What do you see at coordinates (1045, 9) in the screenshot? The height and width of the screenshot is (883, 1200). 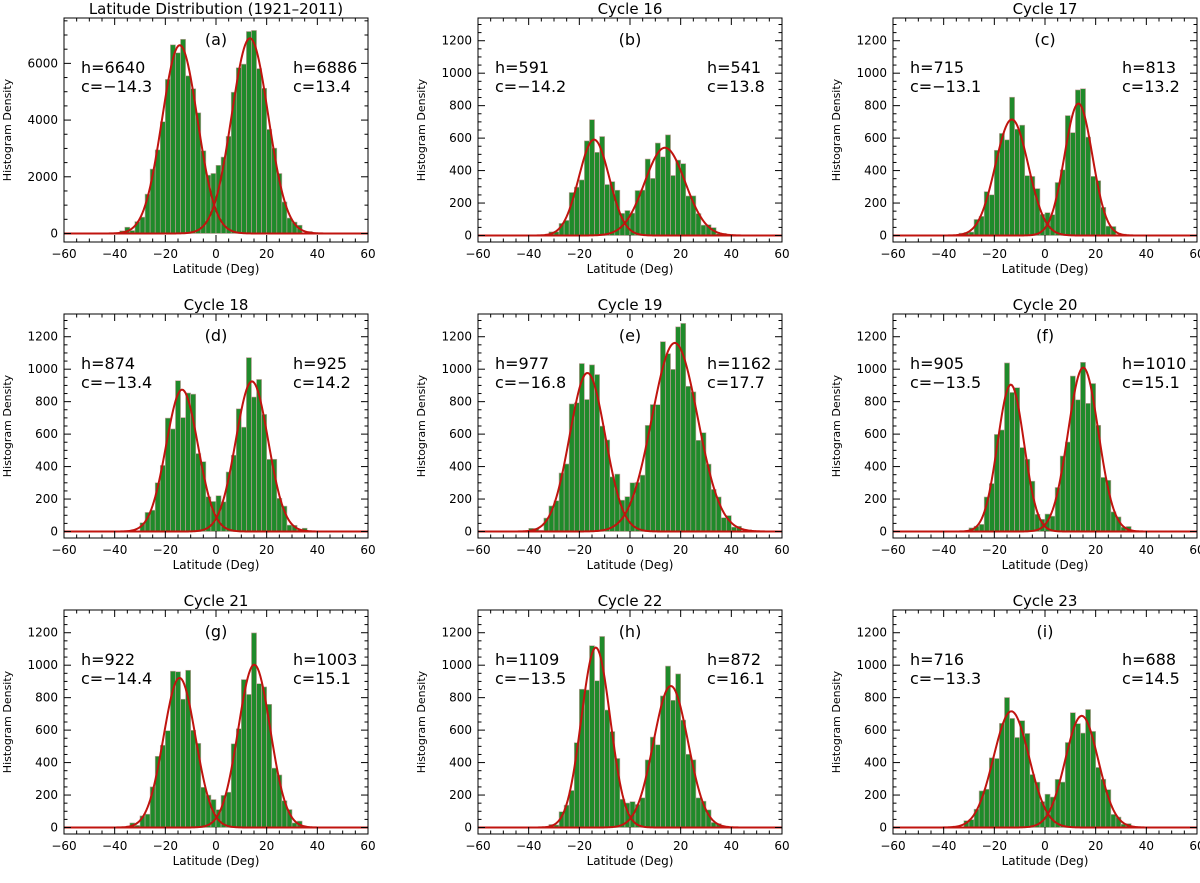 I see `panel-title: Cycle 17` at bounding box center [1045, 9].